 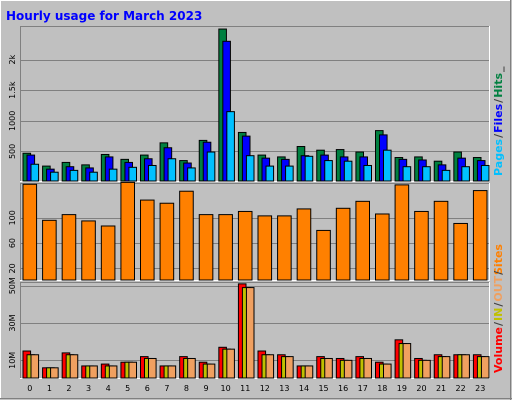 I want to click on x-tick-label: 11, so click(x=245, y=388).